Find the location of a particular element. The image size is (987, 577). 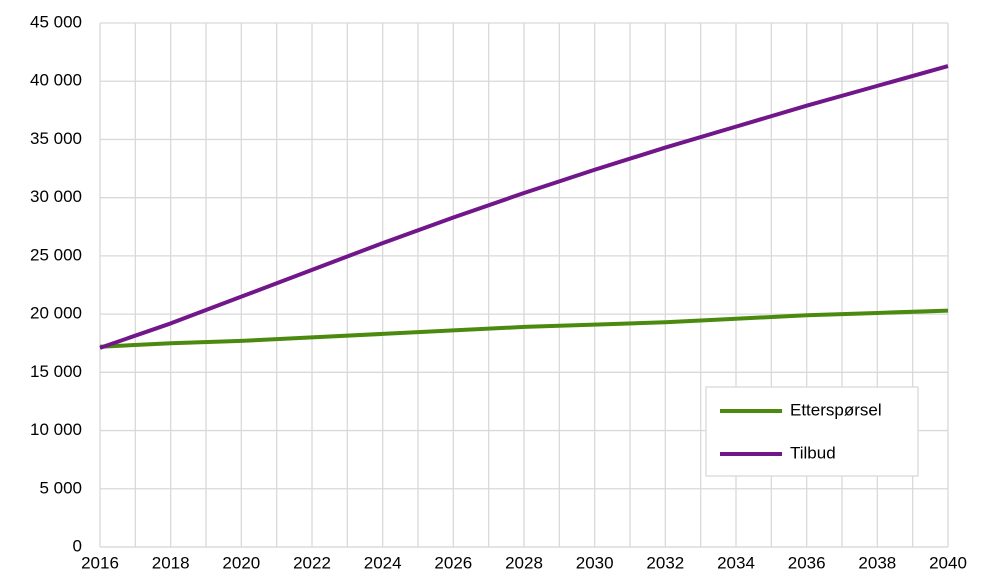

y-tick-label: 30 000 is located at coordinates (56, 196).